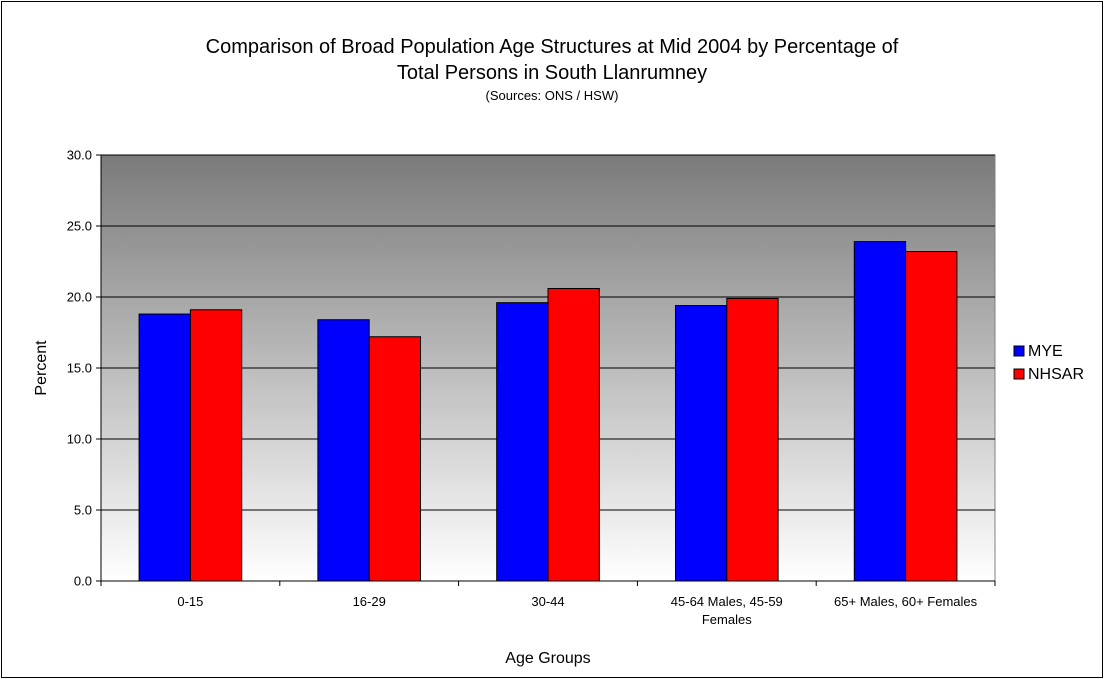  Describe the element at coordinates (79, 439) in the screenshot. I see `y-tick-label: 10.0` at that location.